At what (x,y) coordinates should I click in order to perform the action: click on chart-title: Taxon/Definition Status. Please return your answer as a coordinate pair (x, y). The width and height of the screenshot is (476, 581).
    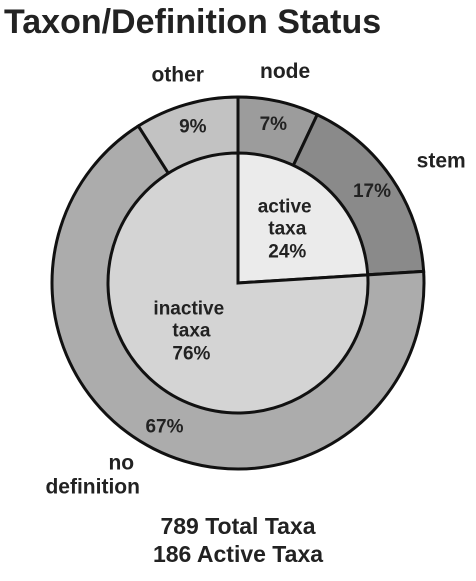
    Looking at the image, I should click on (192, 22).